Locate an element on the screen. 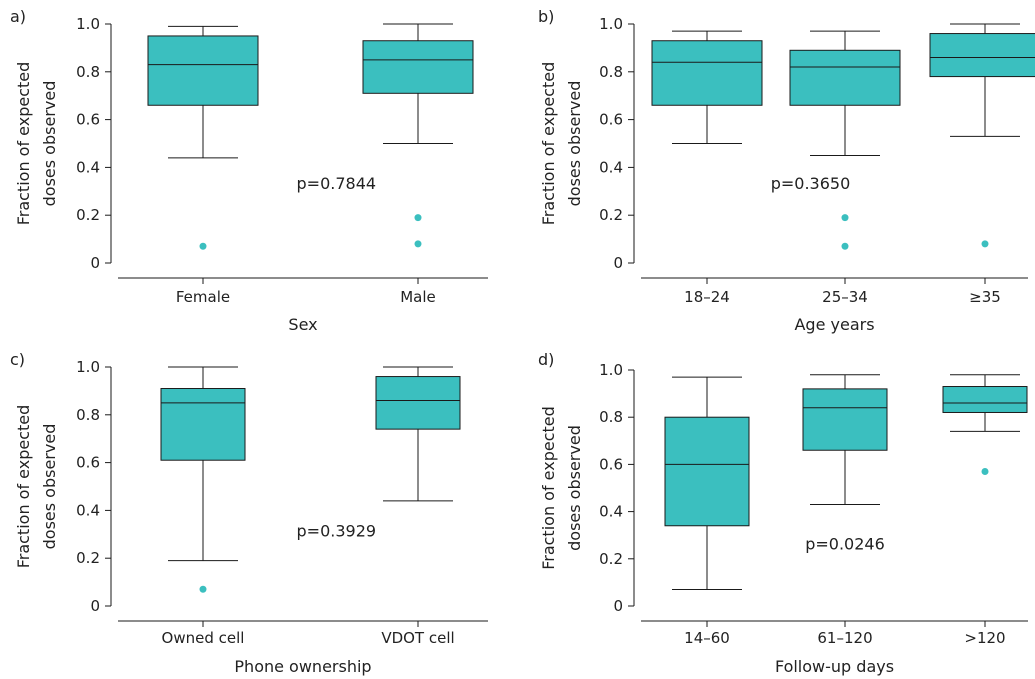  p-value-annotation: p=0.0246 is located at coordinates (845, 543).